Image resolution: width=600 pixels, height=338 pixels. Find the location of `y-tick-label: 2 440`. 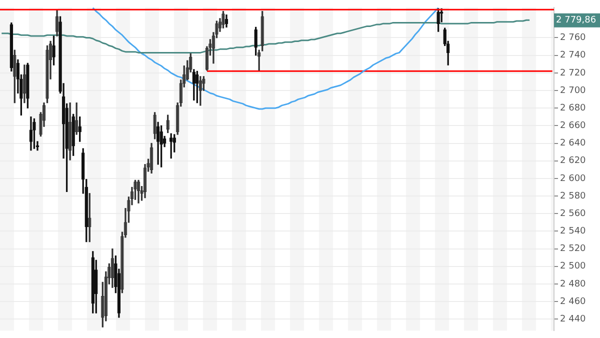

y-tick-label: 2 440 is located at coordinates (573, 319).